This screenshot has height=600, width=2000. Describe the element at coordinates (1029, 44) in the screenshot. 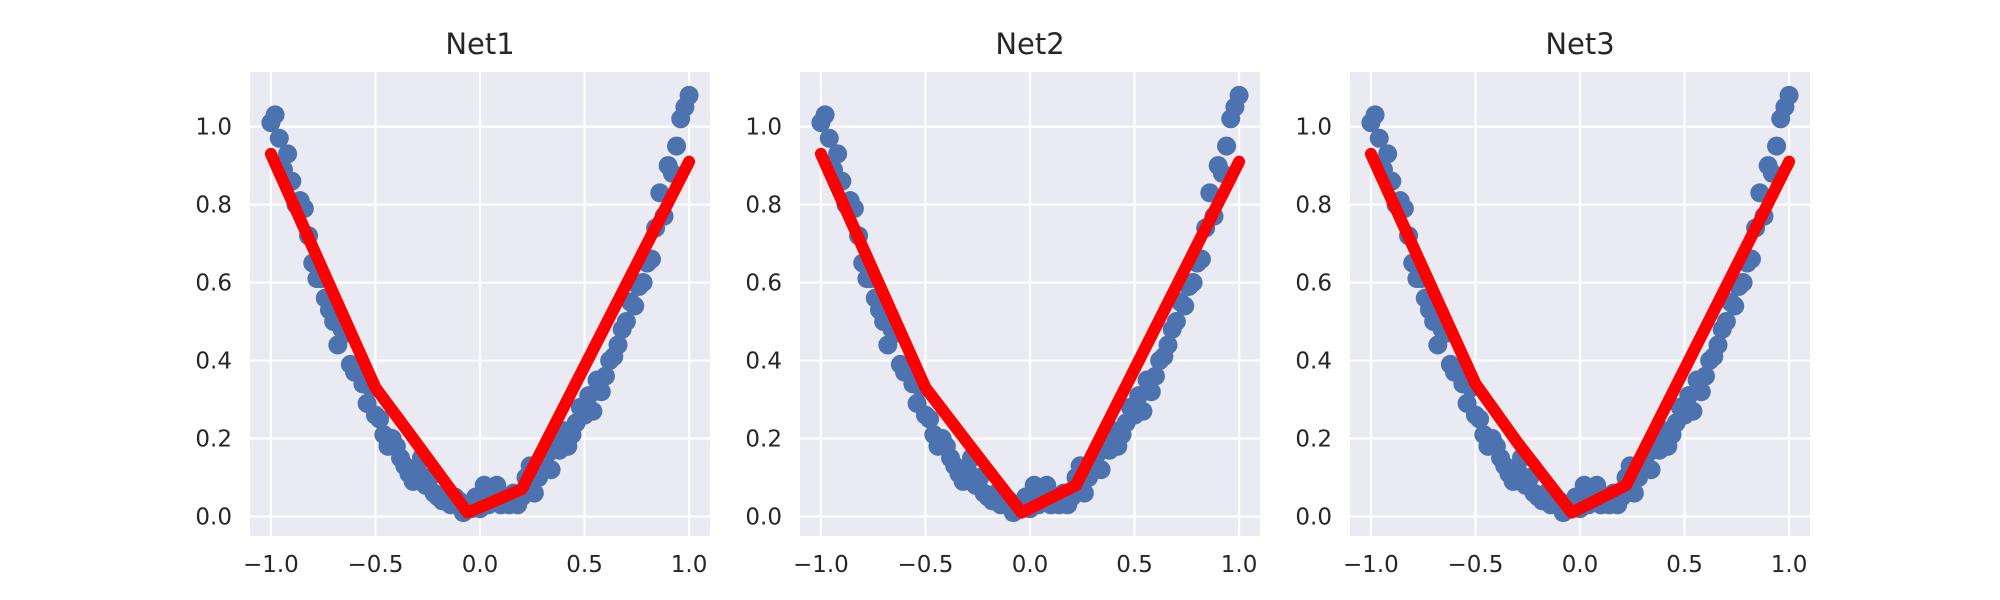

I see `panel-title: Net2` at that location.